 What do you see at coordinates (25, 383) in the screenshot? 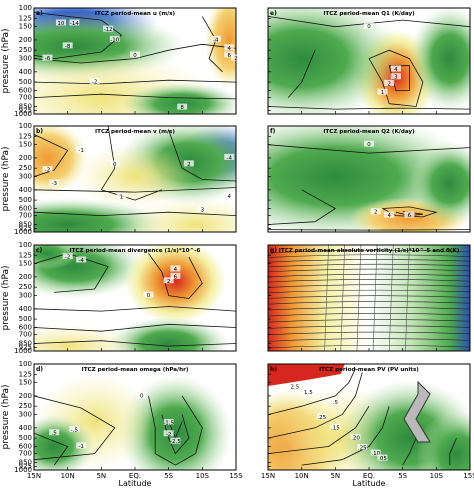
I see `y-tick-label: 150` at bounding box center [25, 383].